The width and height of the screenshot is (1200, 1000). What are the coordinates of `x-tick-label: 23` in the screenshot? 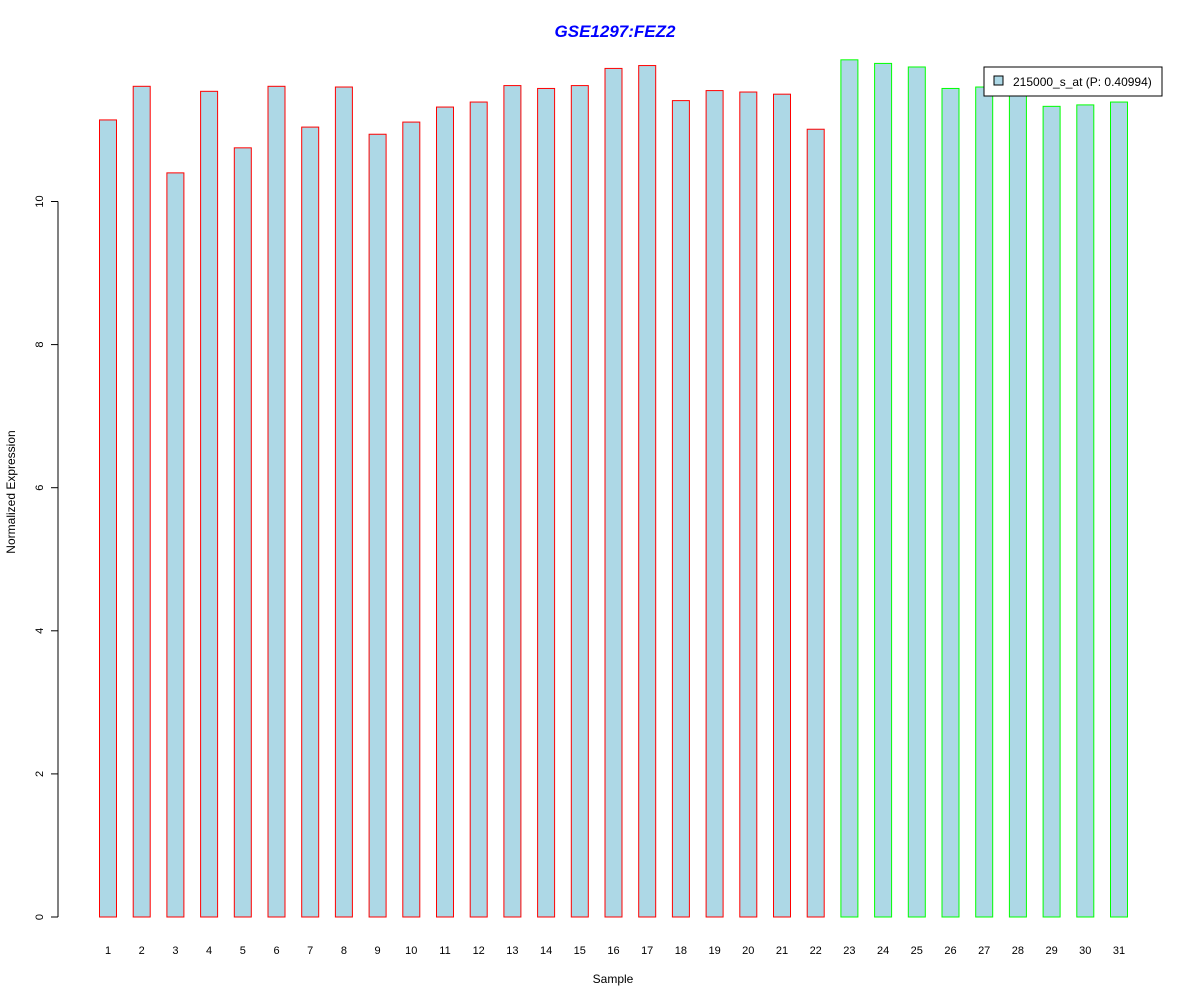 It's located at (849, 951).